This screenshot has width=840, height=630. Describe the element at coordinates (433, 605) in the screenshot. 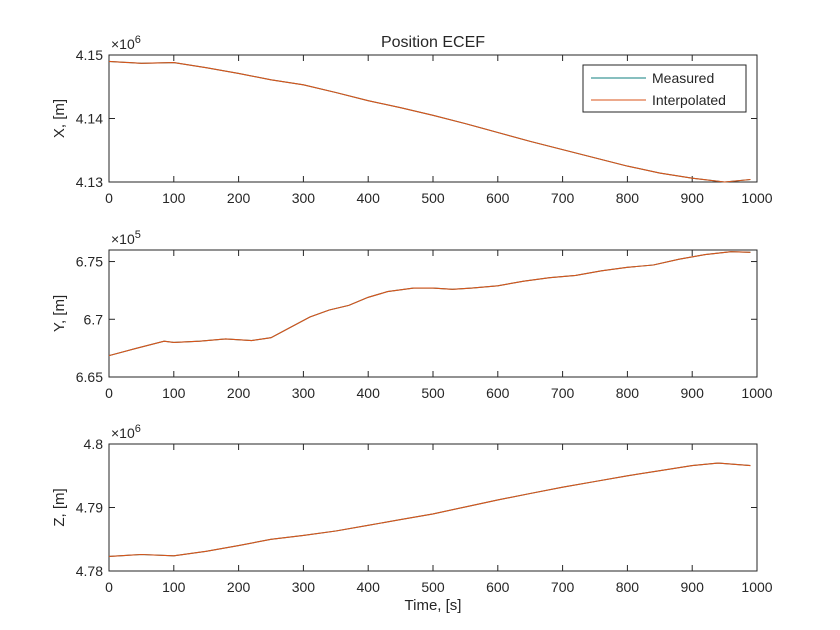

I see `x-axis-label: Time, [s]` at that location.